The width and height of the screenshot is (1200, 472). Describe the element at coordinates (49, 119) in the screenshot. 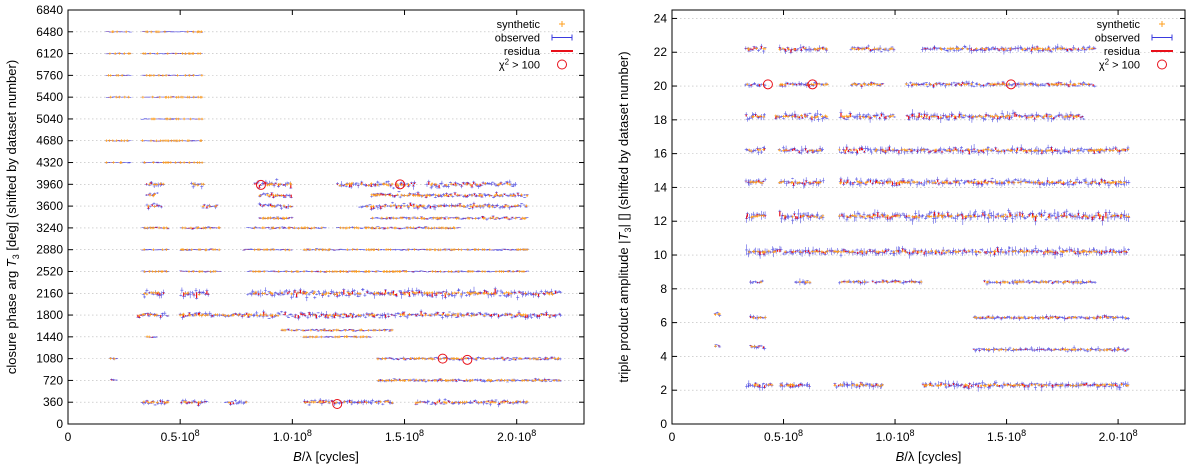

I see `y-tick-label: 5040` at that location.